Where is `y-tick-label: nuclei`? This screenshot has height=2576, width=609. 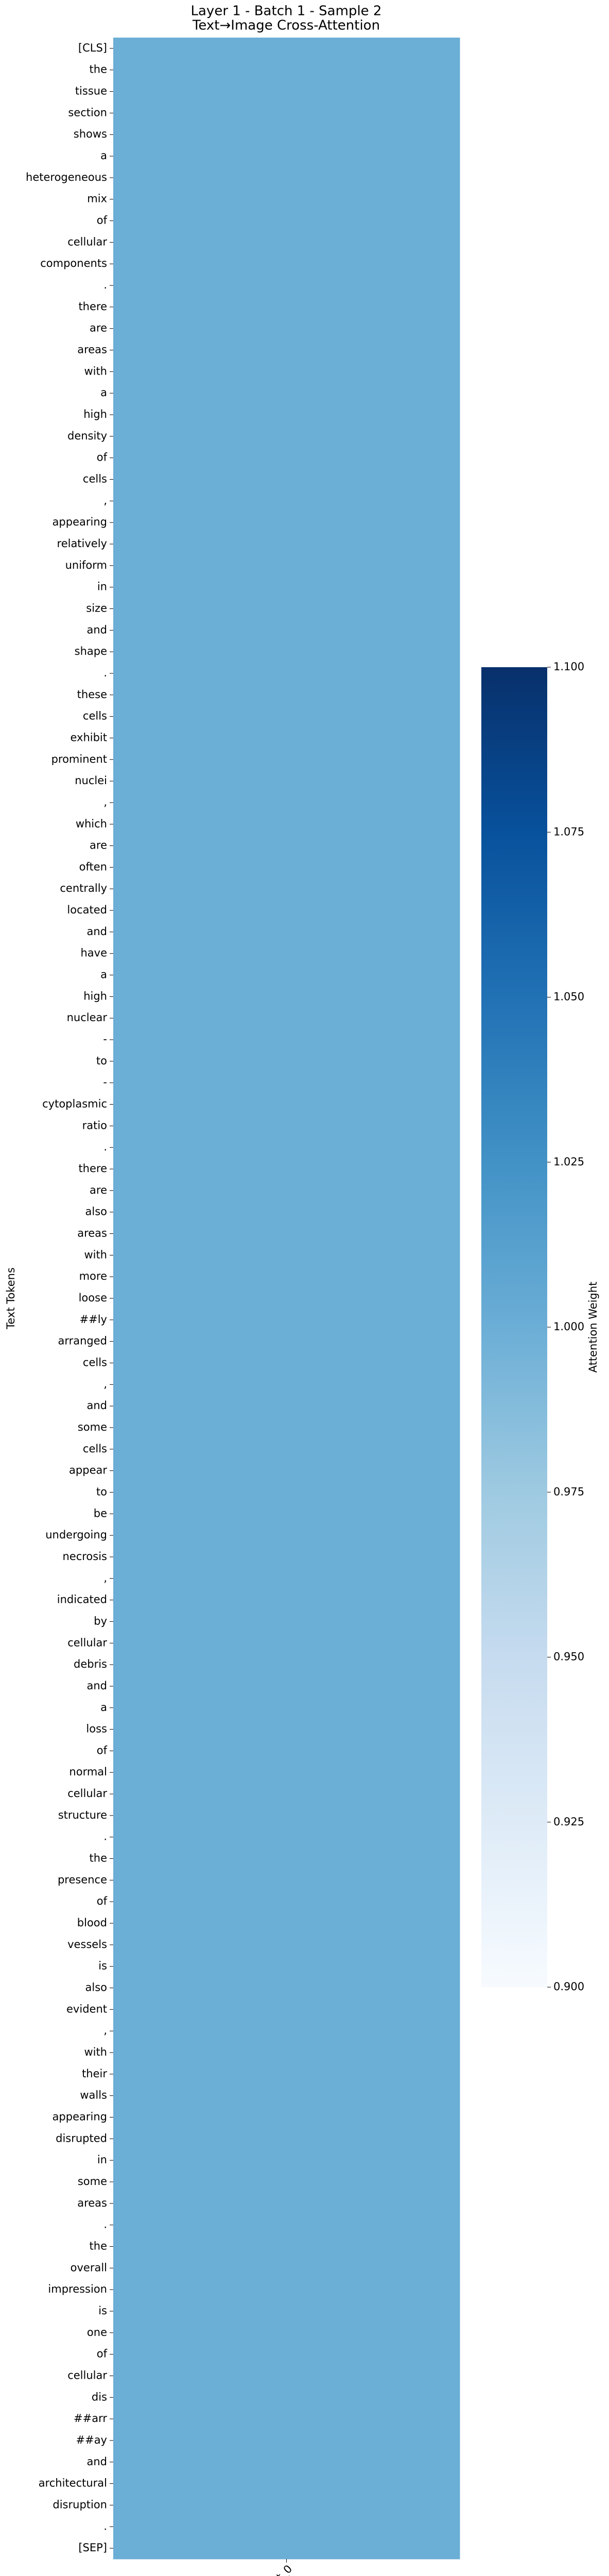 y-tick-label: nuclei is located at coordinates (91, 780).